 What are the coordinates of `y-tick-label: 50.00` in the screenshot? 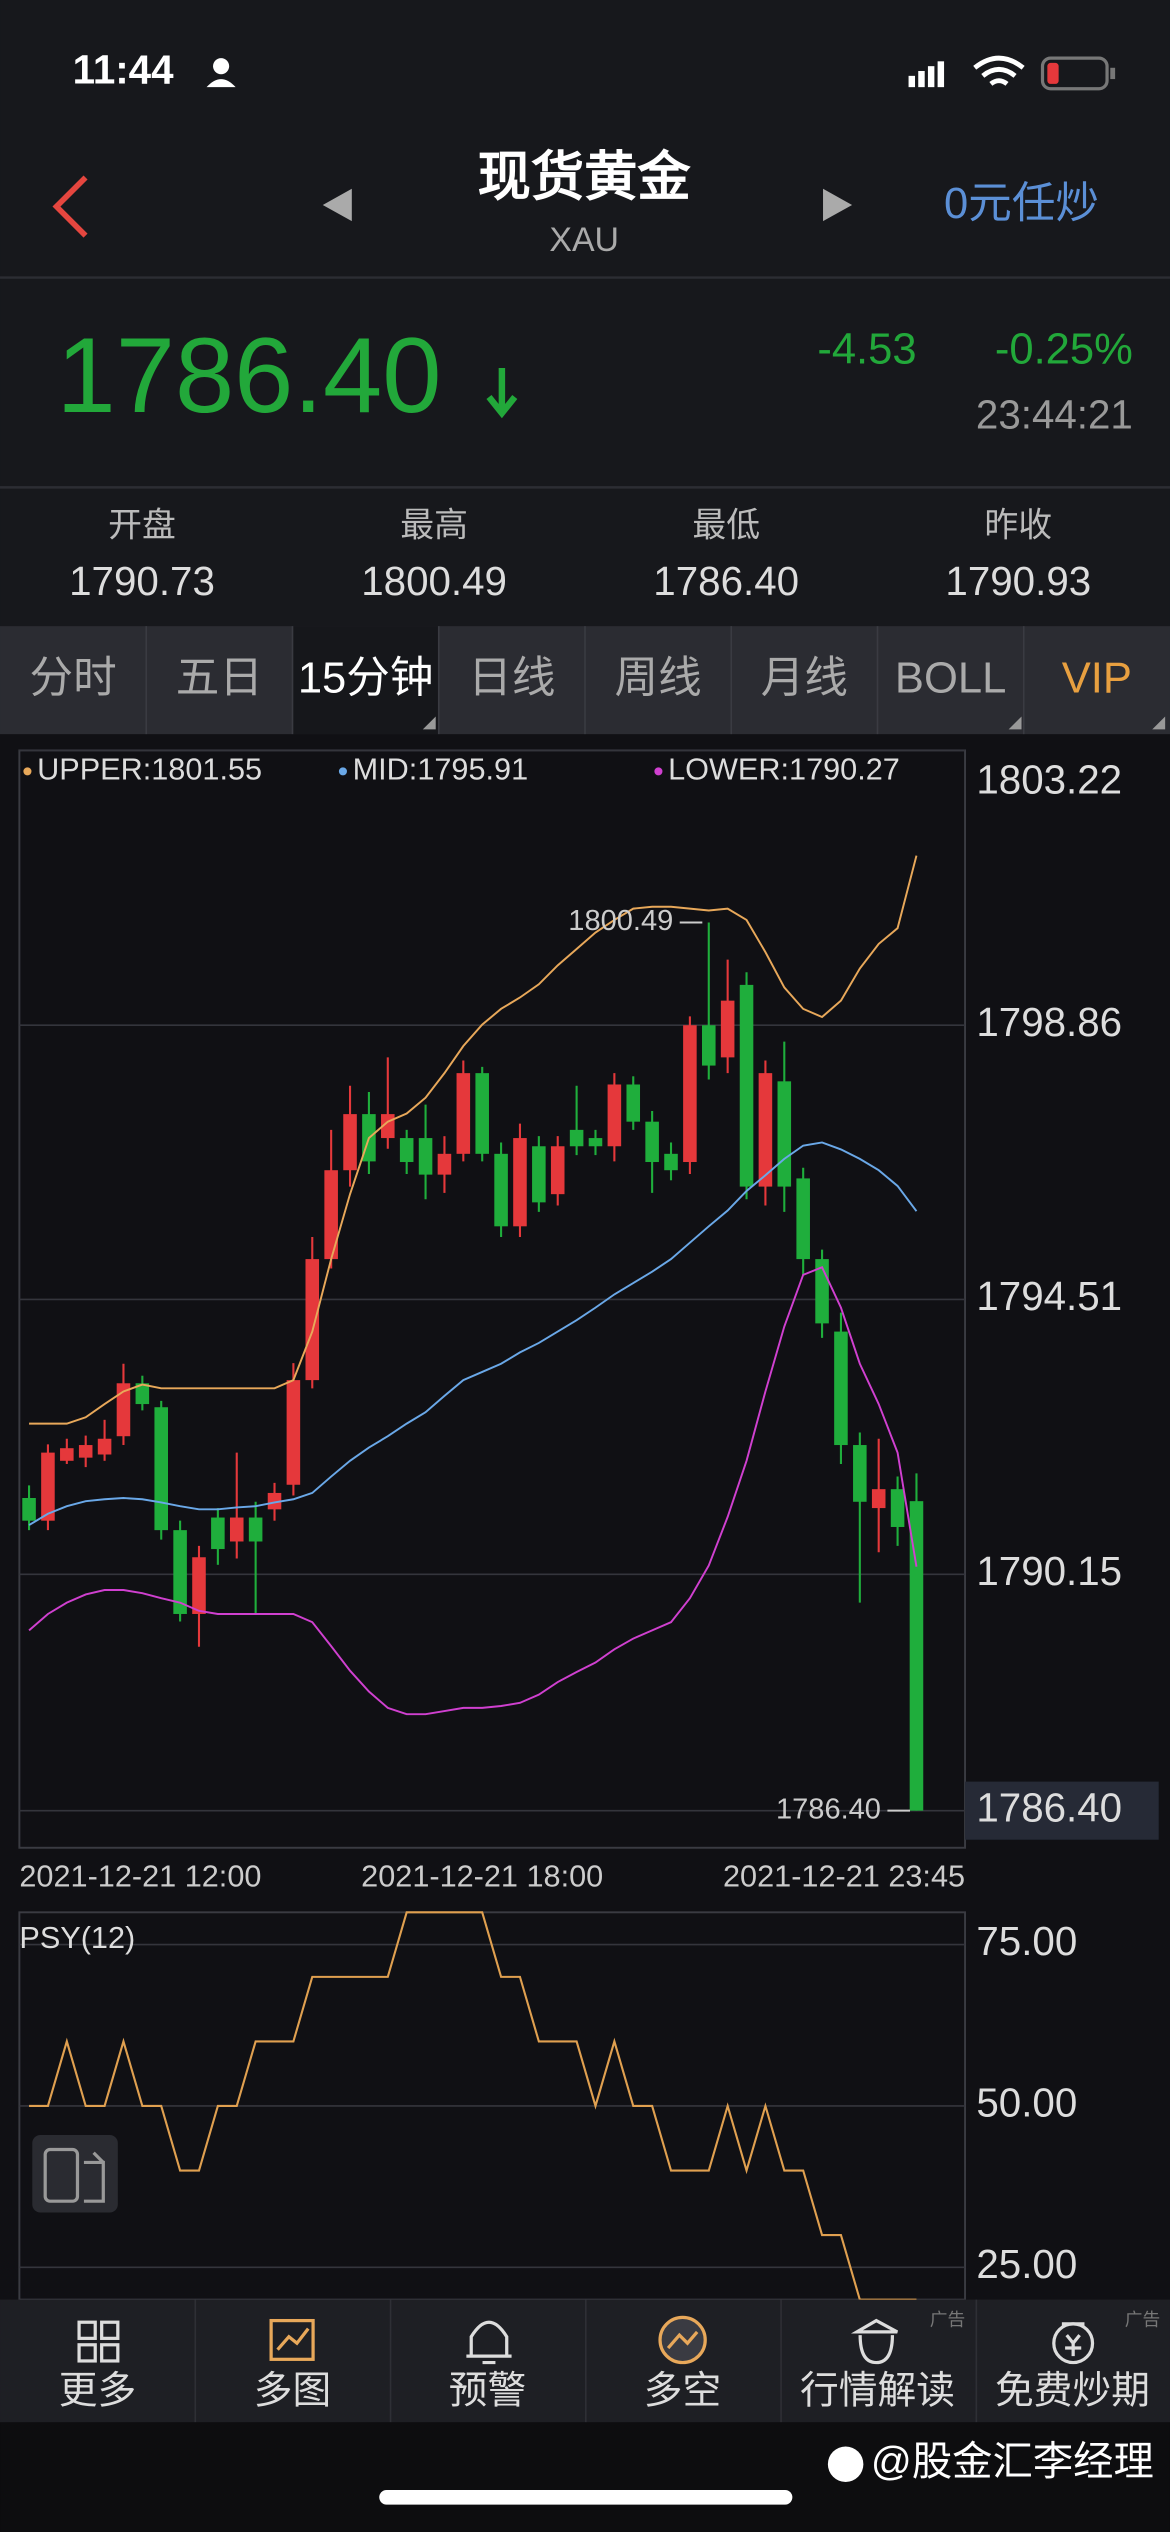 It's located at (1026, 2103).